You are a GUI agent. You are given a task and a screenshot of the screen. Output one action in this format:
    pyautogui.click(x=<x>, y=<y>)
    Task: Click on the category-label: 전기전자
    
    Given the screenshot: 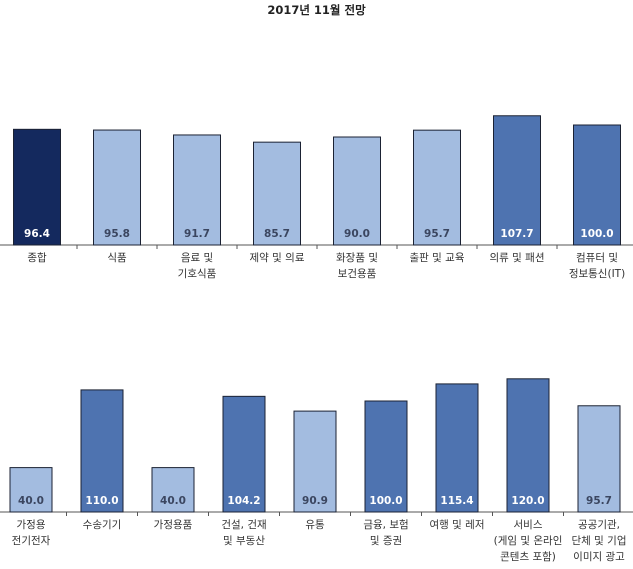 What is the action you would take?
    pyautogui.click(x=31, y=541)
    